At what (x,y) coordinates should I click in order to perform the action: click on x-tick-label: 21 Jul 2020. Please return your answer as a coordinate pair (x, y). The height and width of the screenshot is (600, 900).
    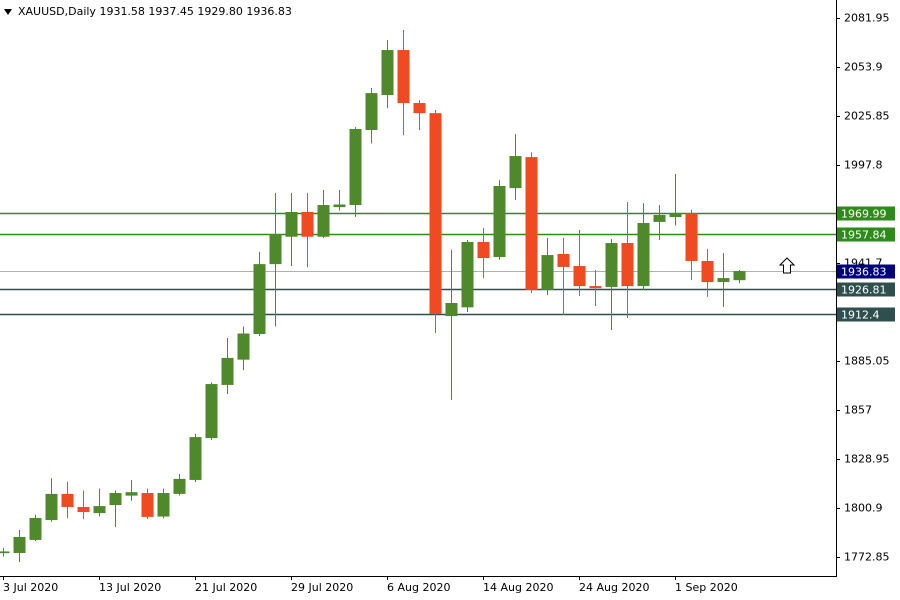
    Looking at the image, I should click on (226, 587).